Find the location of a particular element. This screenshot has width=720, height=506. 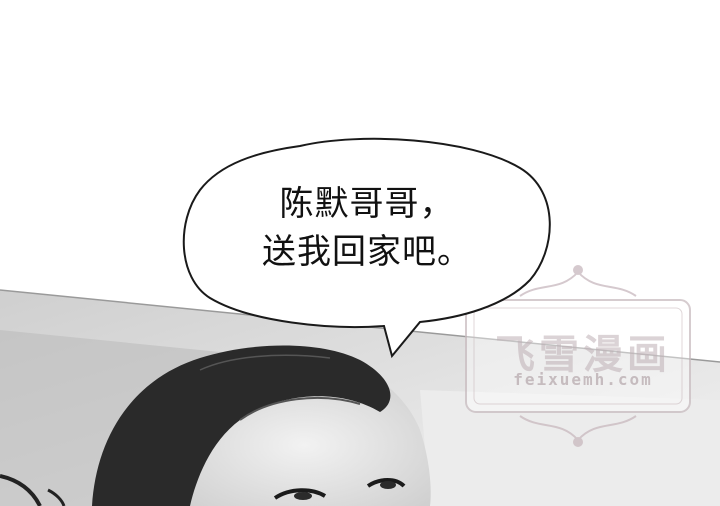

right-eye is located at coordinates (386, 483).